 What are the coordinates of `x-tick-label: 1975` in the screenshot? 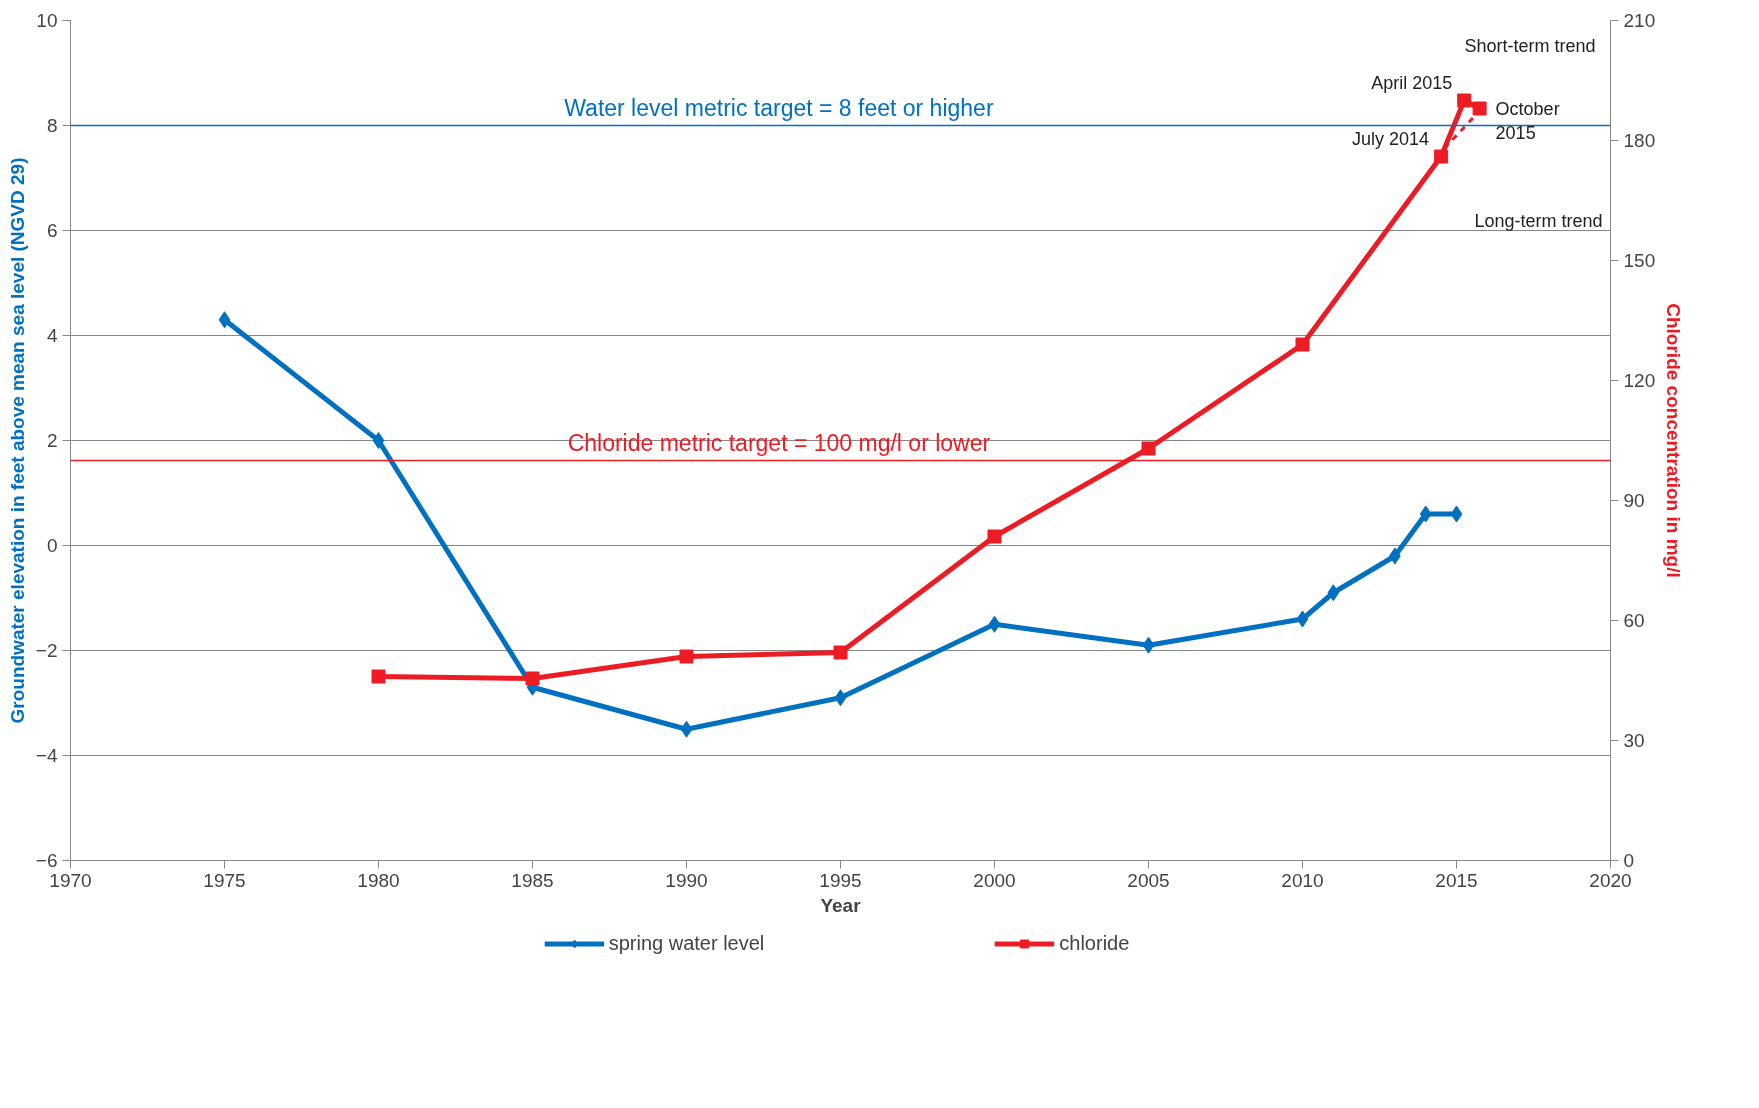 It's located at (224, 880).